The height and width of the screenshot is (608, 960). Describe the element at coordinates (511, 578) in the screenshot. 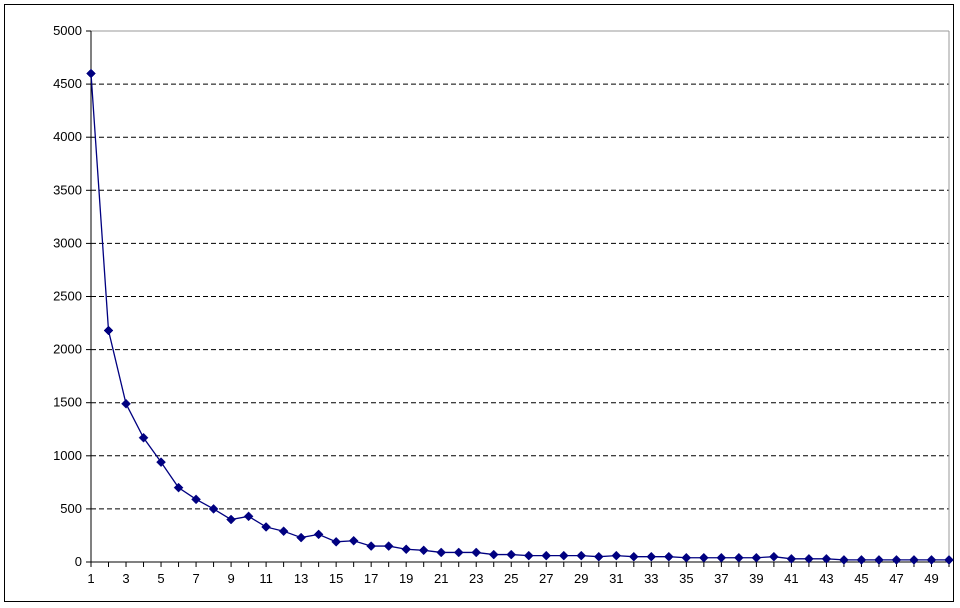

I see `x-tick-label: 25` at that location.